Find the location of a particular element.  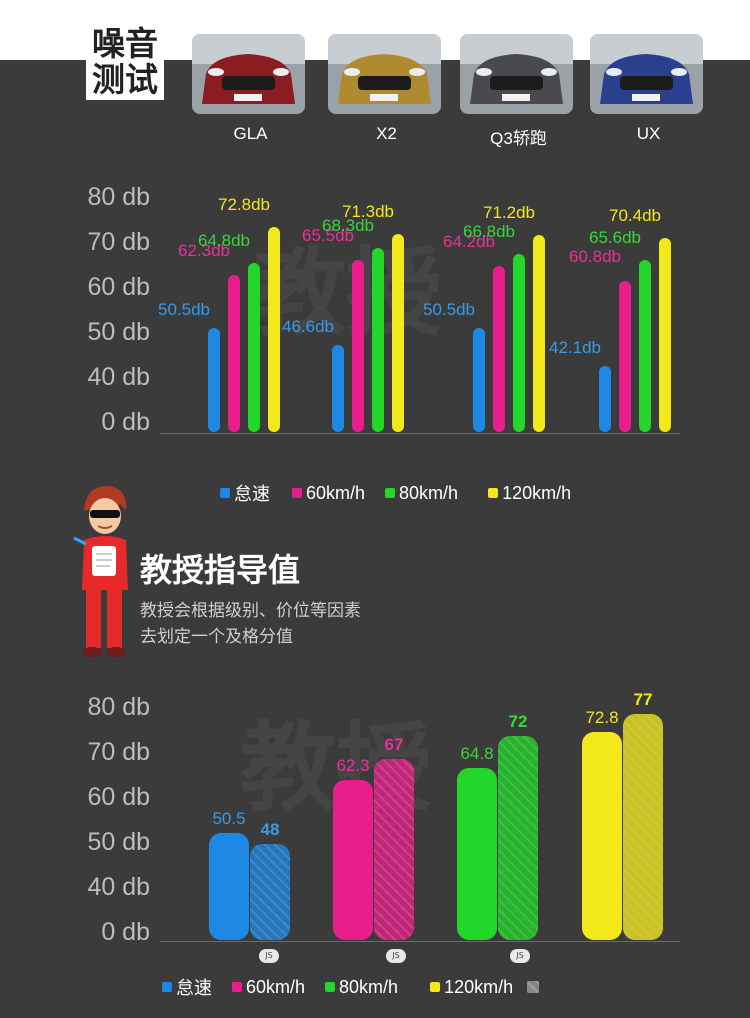

chart1-label-1-3: 71.3db is located at coordinates (368, 212).